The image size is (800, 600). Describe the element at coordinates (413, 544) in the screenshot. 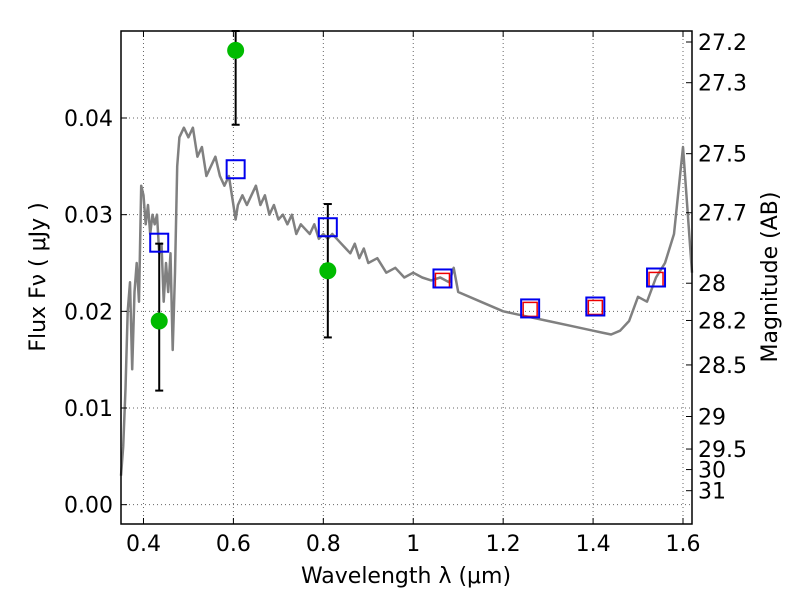

I see `x-tick-label: 1` at that location.